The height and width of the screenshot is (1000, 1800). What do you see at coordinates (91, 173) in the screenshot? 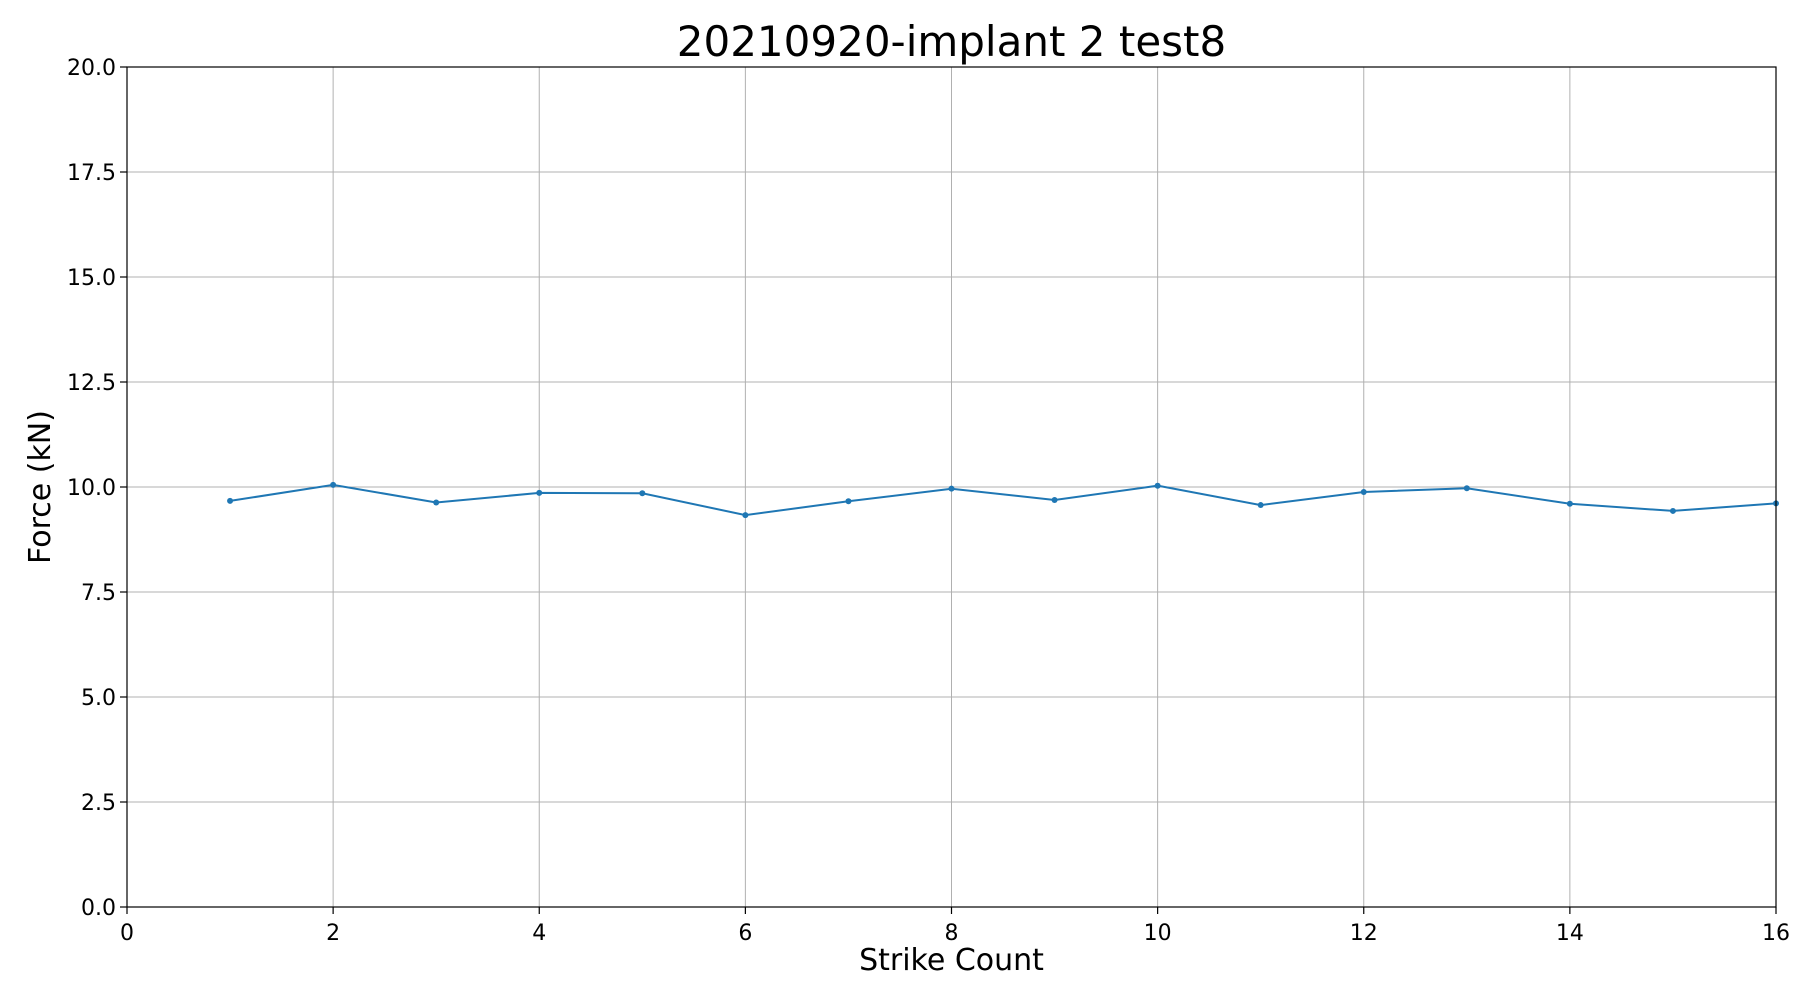
I see `y-tick-label: 17.5` at bounding box center [91, 173].